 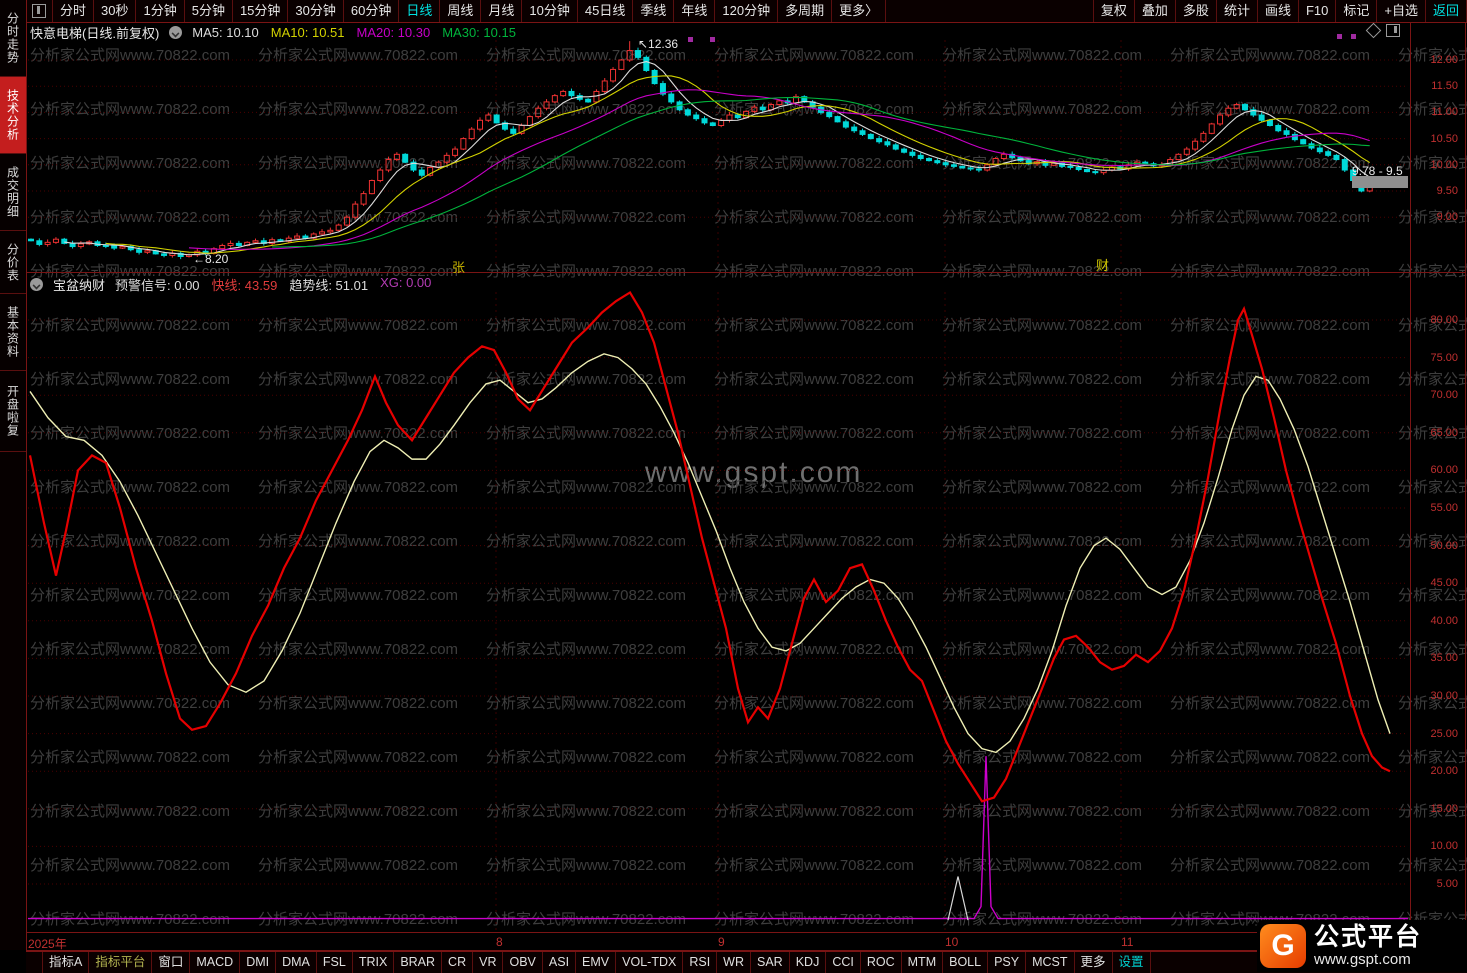 What do you see at coordinates (700, 962) in the screenshot?
I see `toolbar-item-15: RSI` at bounding box center [700, 962].